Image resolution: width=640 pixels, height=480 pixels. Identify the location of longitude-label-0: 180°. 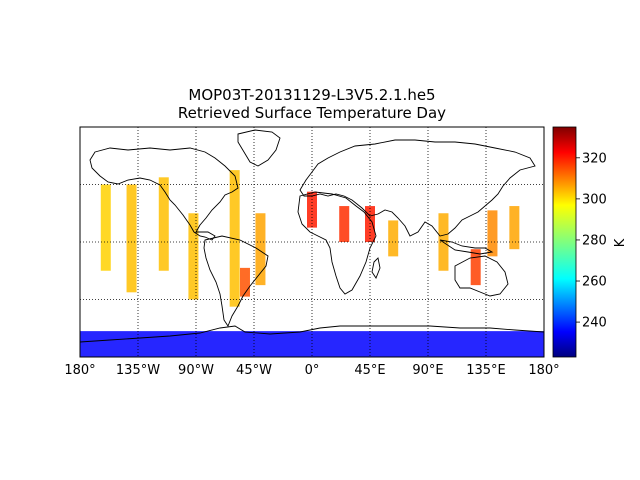
(79, 370).